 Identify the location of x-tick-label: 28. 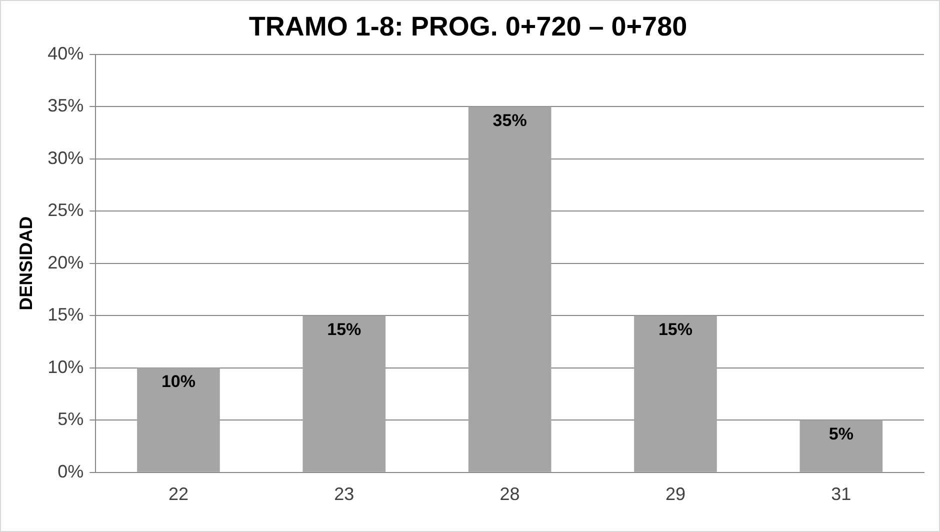
(510, 494).